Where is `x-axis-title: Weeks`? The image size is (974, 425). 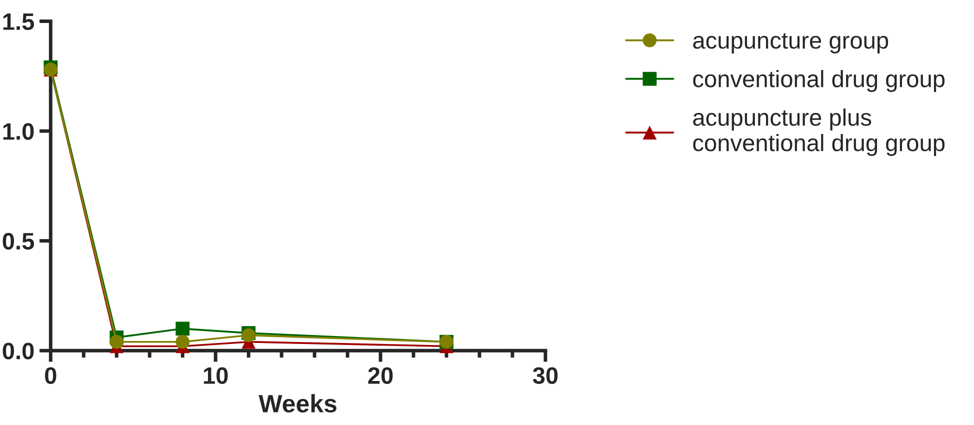
x-axis-title: Weeks is located at coordinates (297, 403).